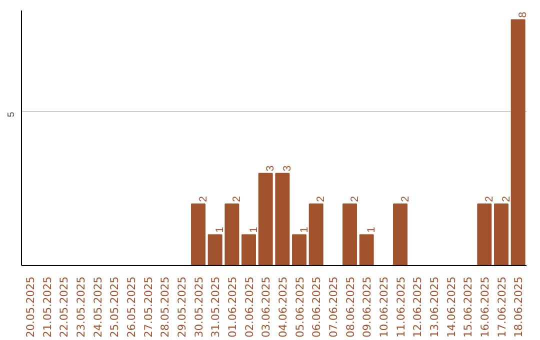 This screenshot has width=540, height=340. What do you see at coordinates (11, 115) in the screenshot?
I see `y-tick-label: 5` at bounding box center [11, 115].